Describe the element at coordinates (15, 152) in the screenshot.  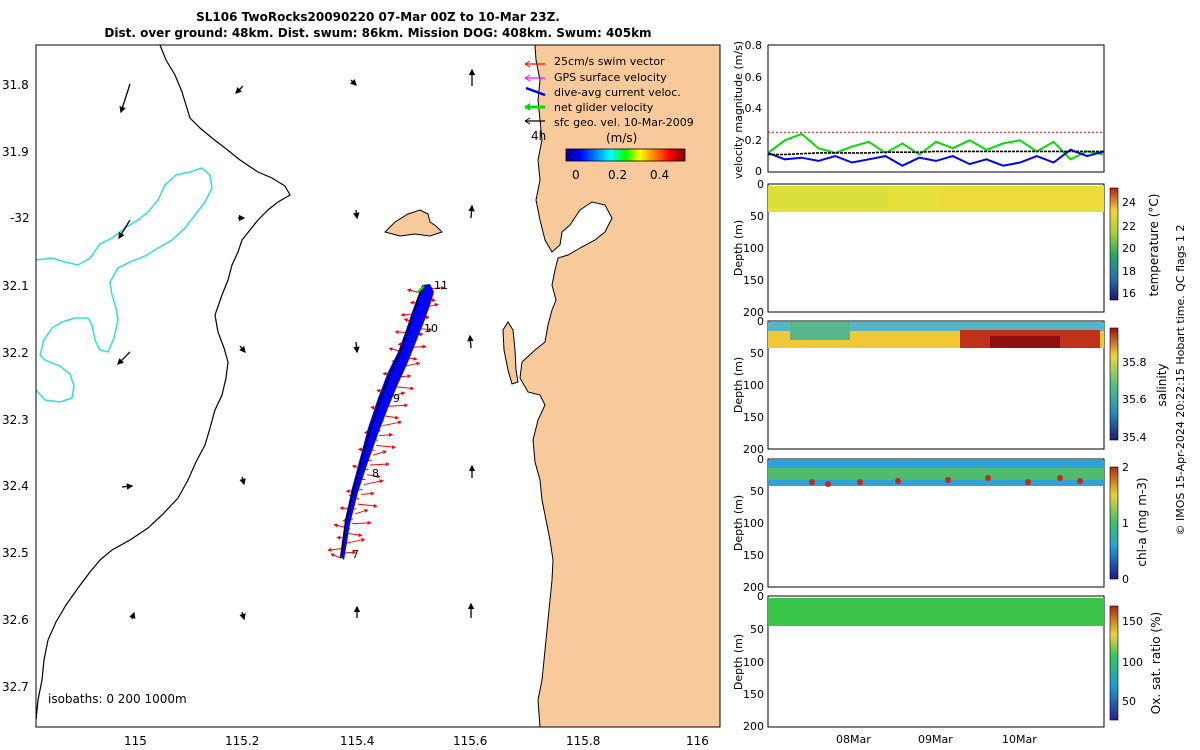
I see `map-y-tick: 31.9` at that location.